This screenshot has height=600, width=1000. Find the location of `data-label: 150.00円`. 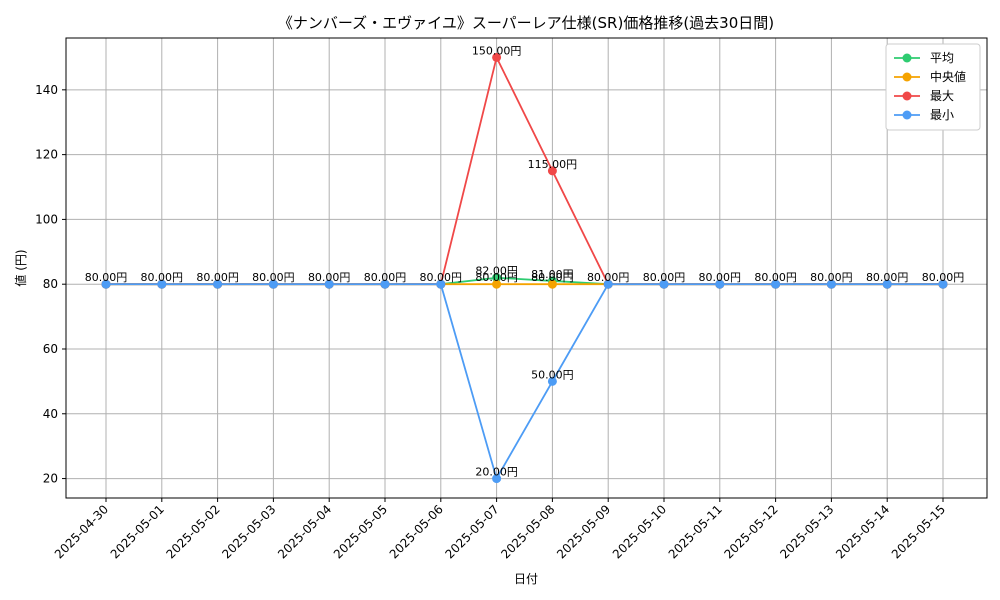

data-label: 150.00円 is located at coordinates (497, 50).